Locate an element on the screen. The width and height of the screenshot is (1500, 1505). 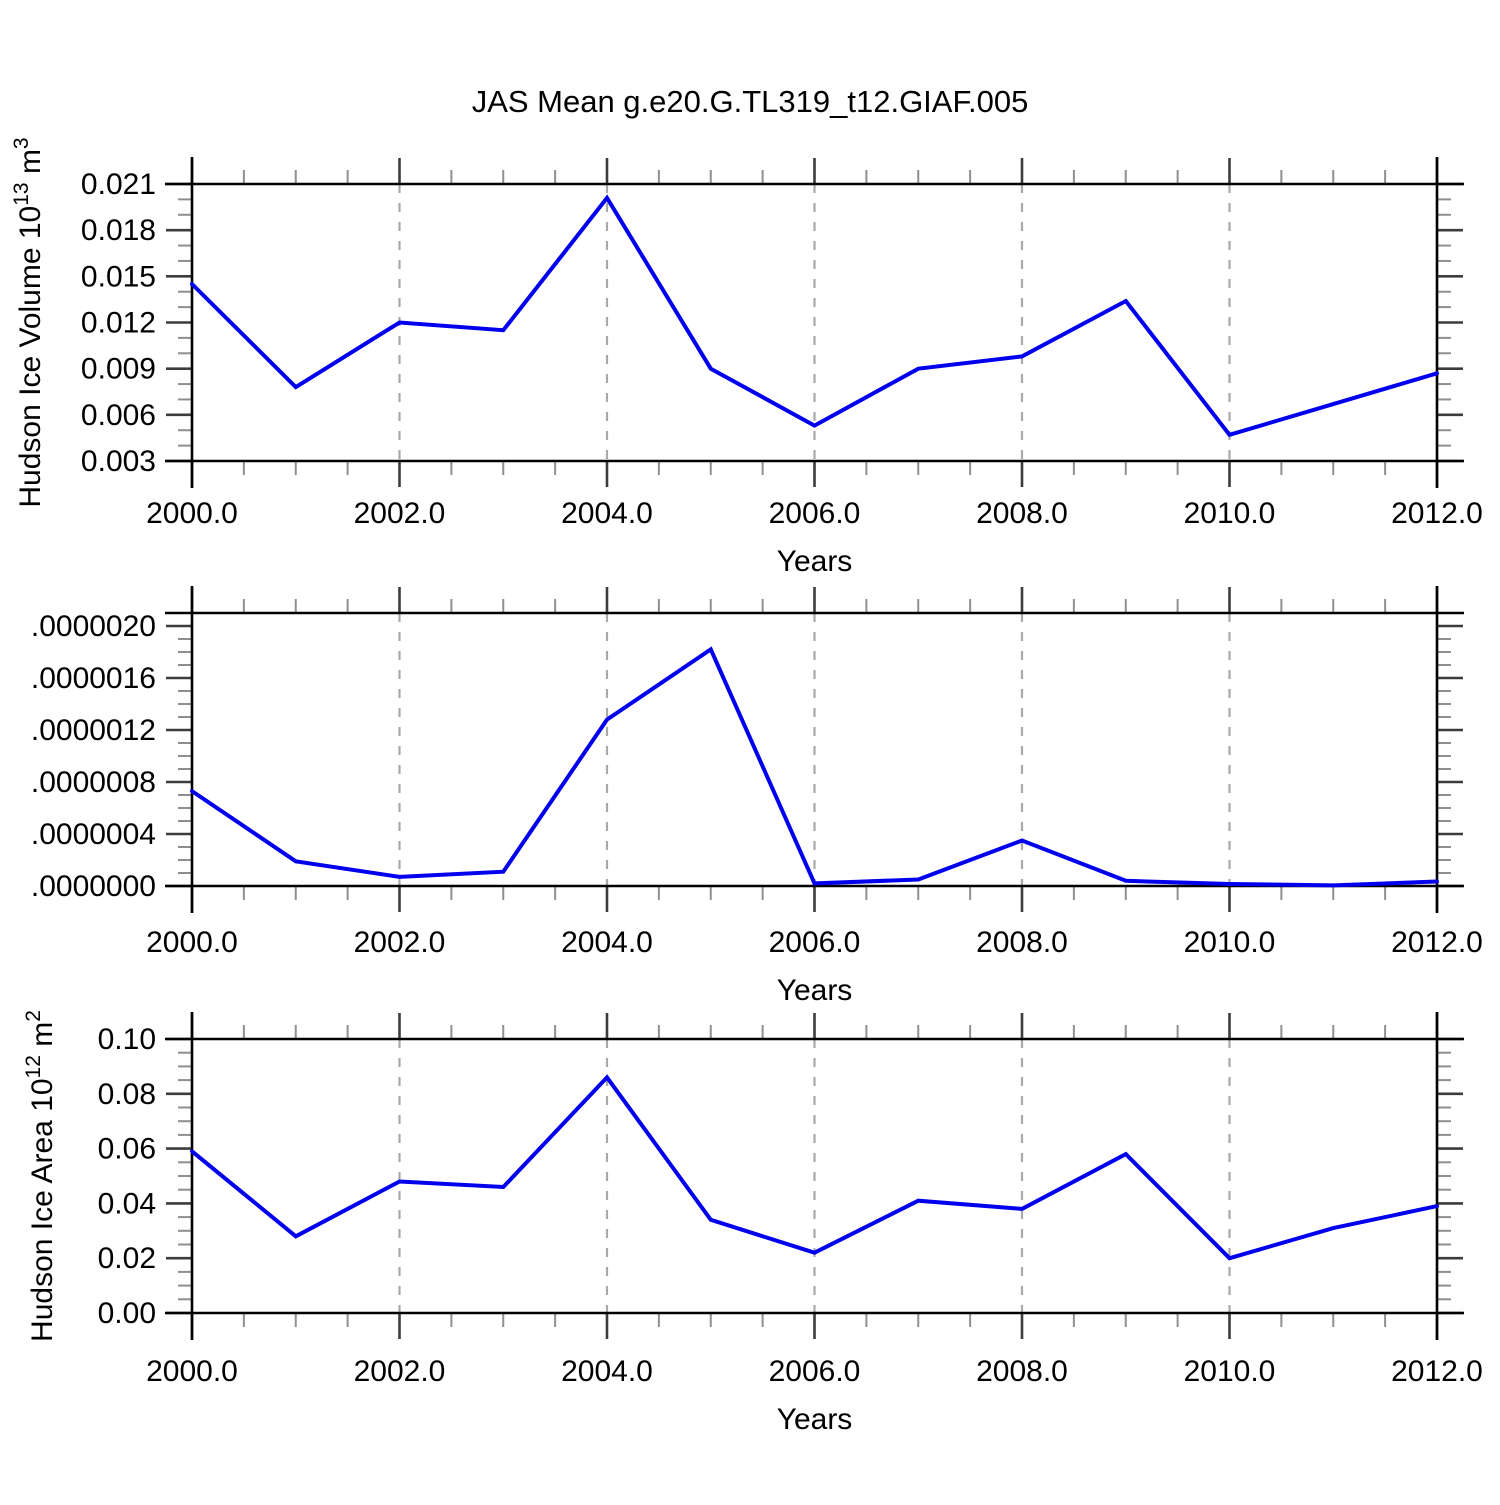
series-line-middle-series is located at coordinates (814, 767).